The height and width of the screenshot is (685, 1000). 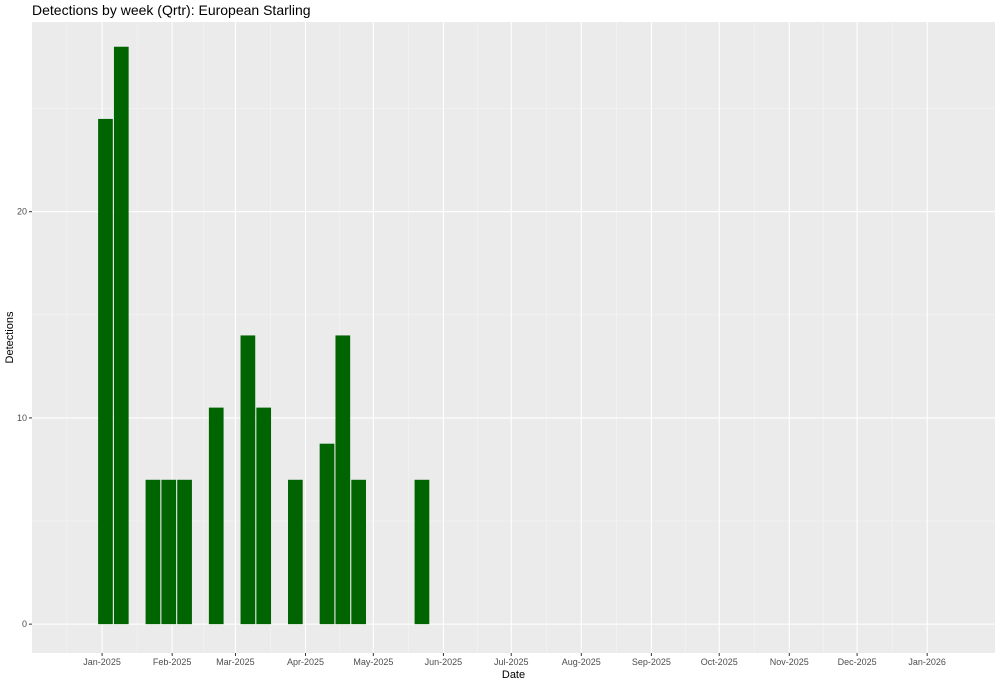 What do you see at coordinates (373, 662) in the screenshot?
I see `x-tick-label: May-2025` at bounding box center [373, 662].